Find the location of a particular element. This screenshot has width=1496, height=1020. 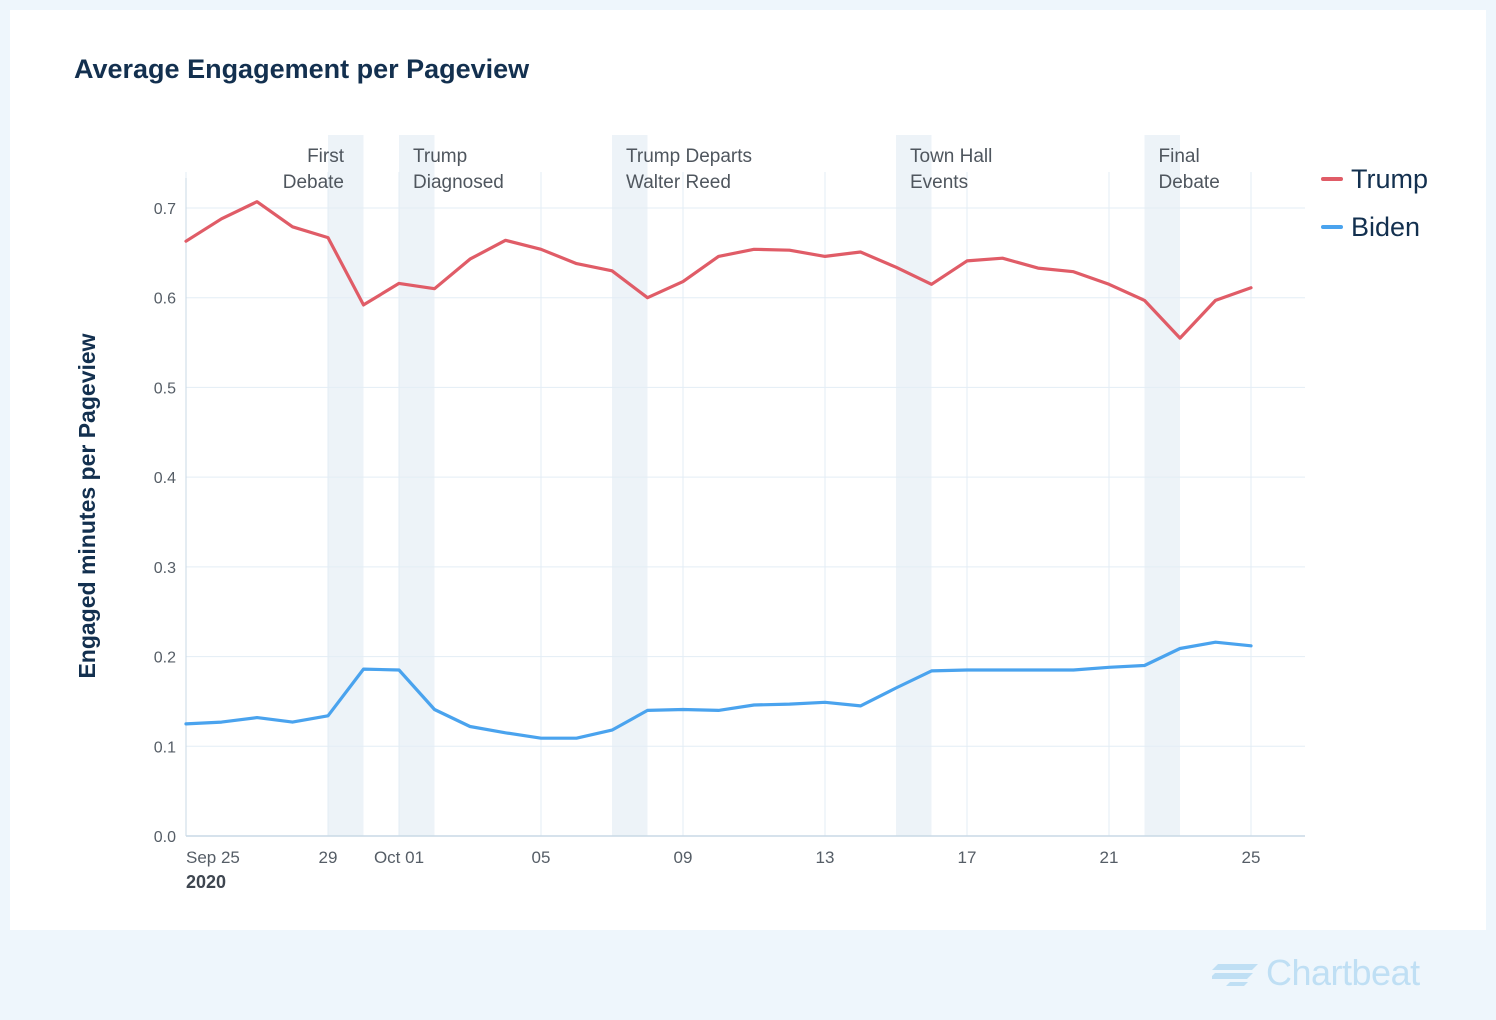

event-label-line: Town Hall is located at coordinates (951, 156).